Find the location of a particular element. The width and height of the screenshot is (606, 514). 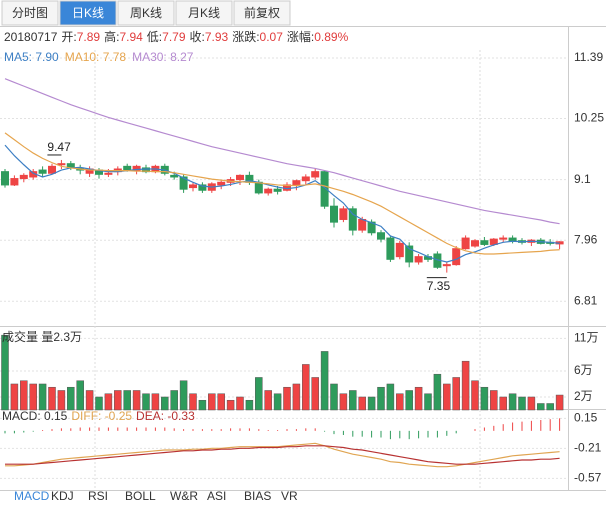

y-tick-label: 6万 is located at coordinates (583, 370).